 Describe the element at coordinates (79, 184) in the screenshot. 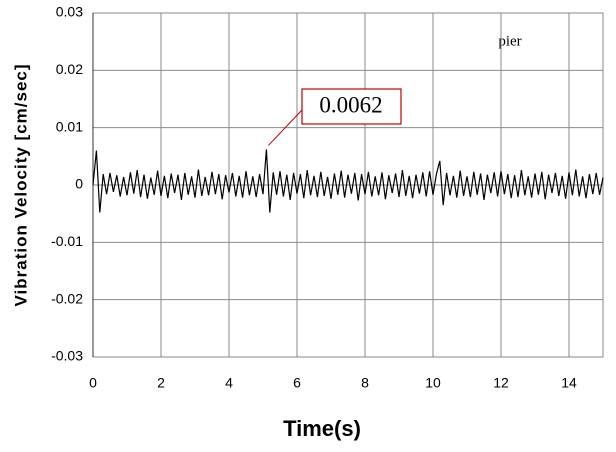

I see `y-tick-label: 0` at that location.